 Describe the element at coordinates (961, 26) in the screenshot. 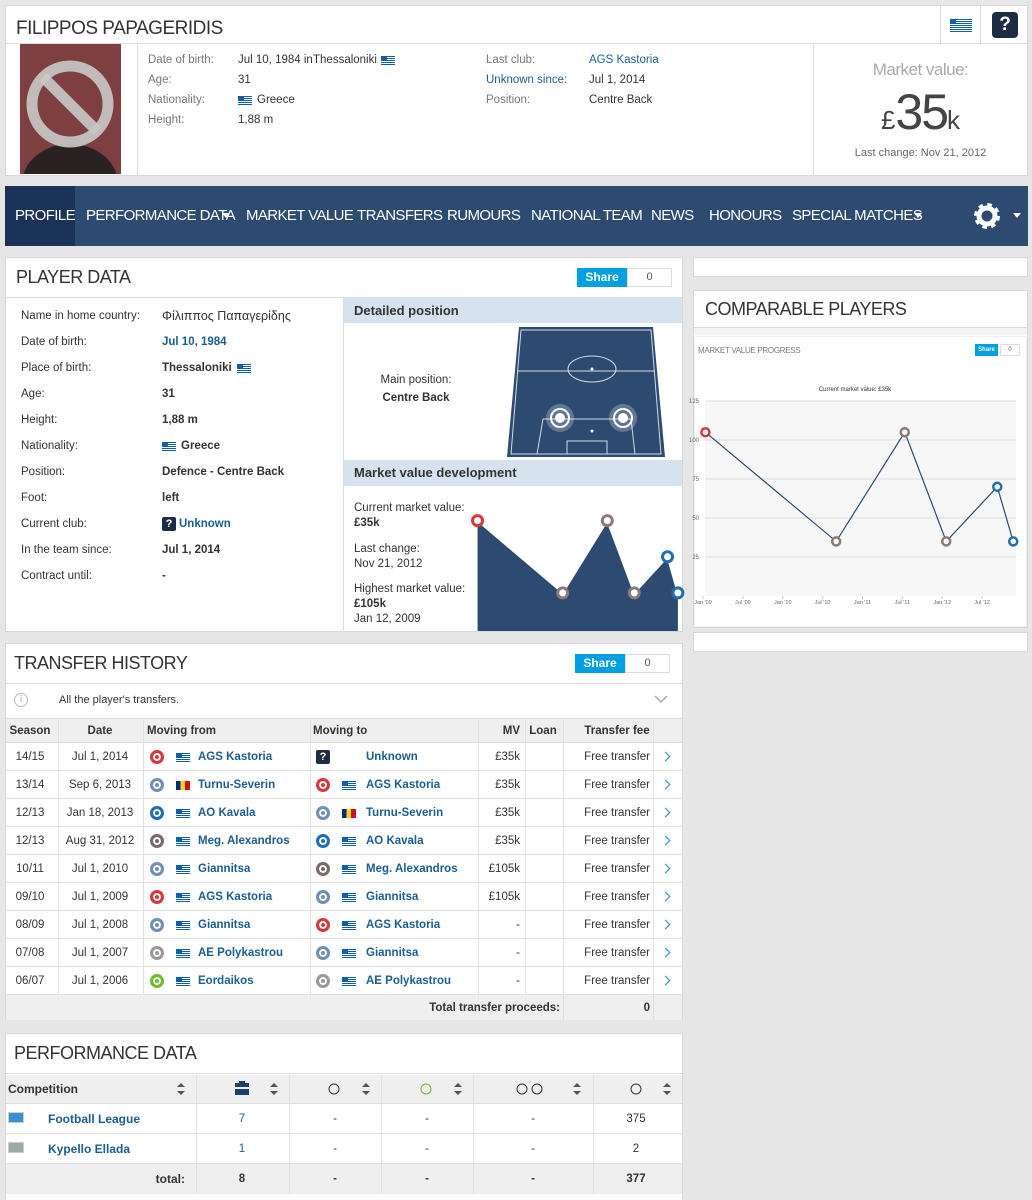

I see `language-flag` at that location.